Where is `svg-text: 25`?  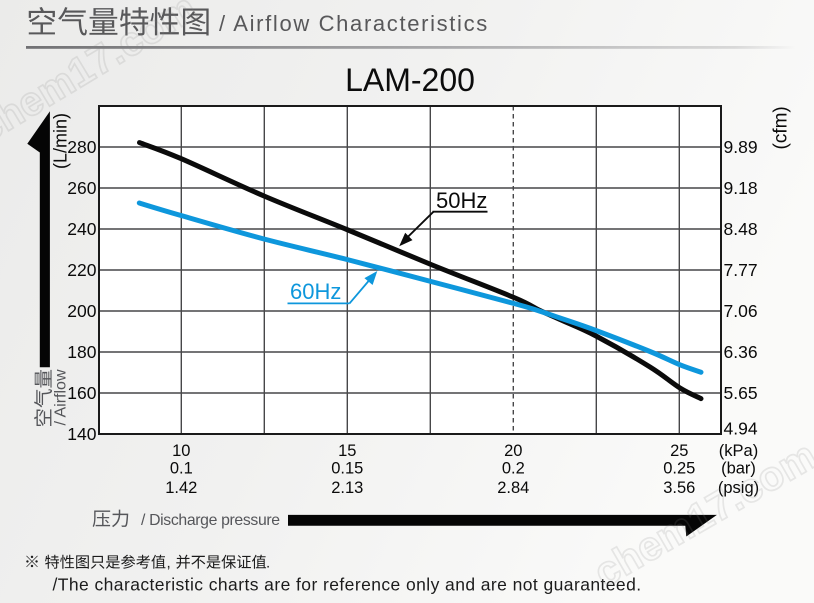
svg-text: 25 is located at coordinates (679, 451).